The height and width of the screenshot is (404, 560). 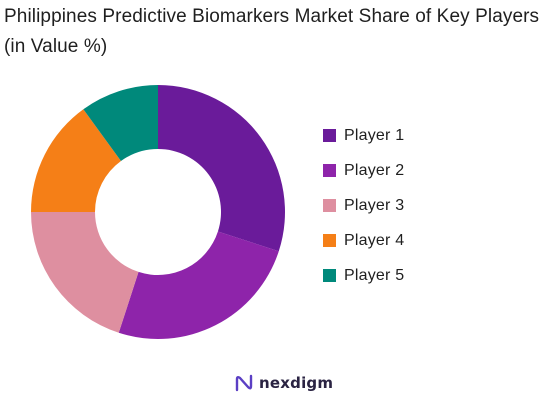 What do you see at coordinates (244, 383) in the screenshot?
I see `nexdigm-logo-icon` at bounding box center [244, 383].